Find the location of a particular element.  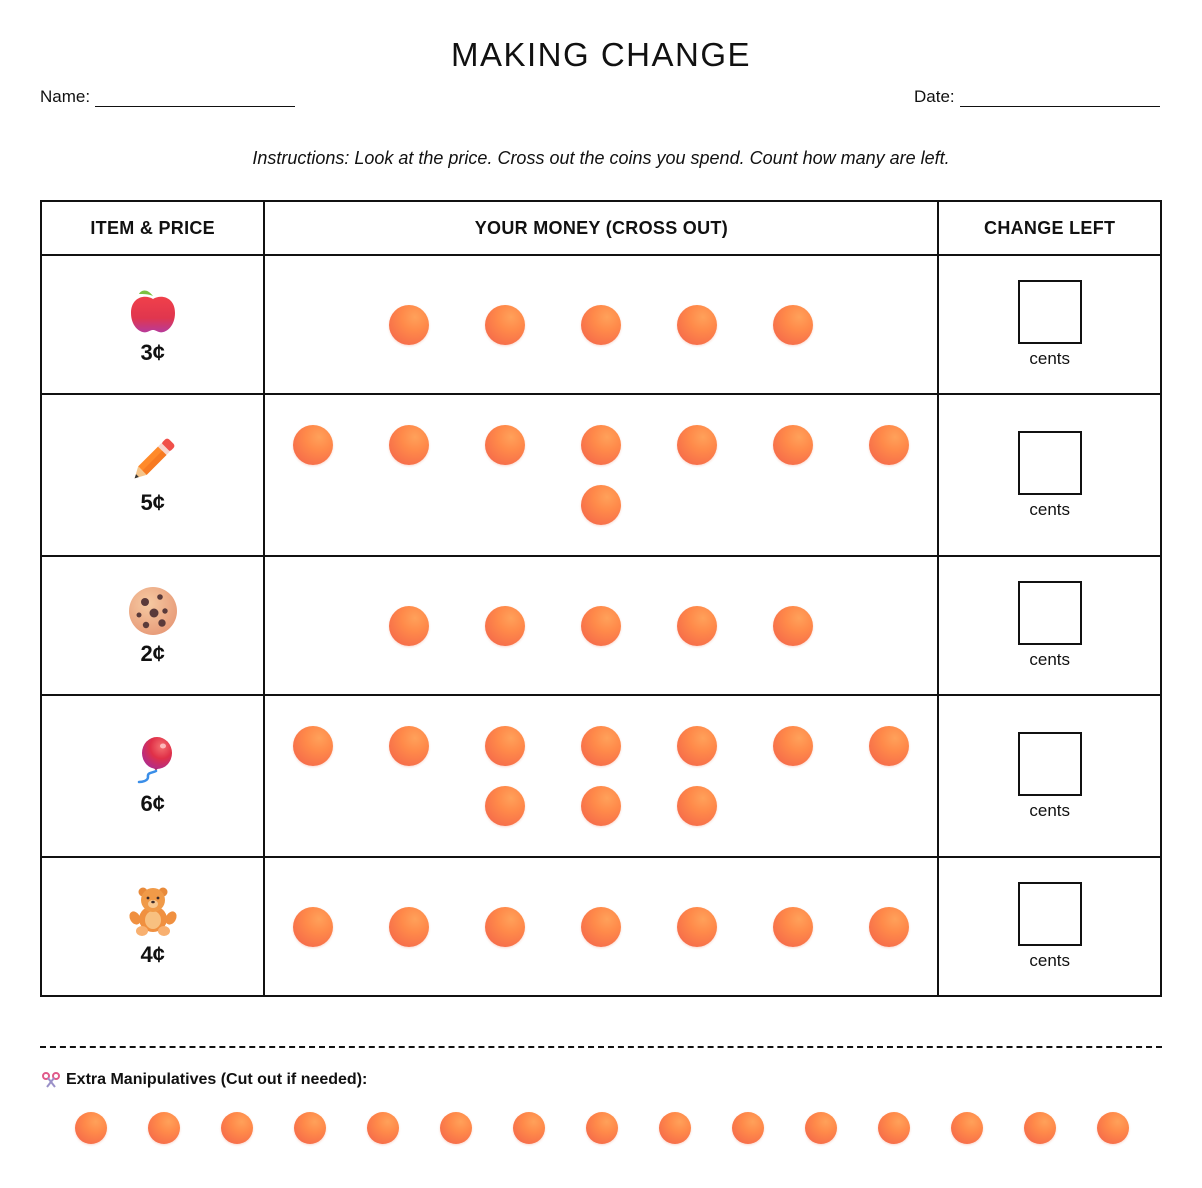

balloon-icon is located at coordinates (154, 760).